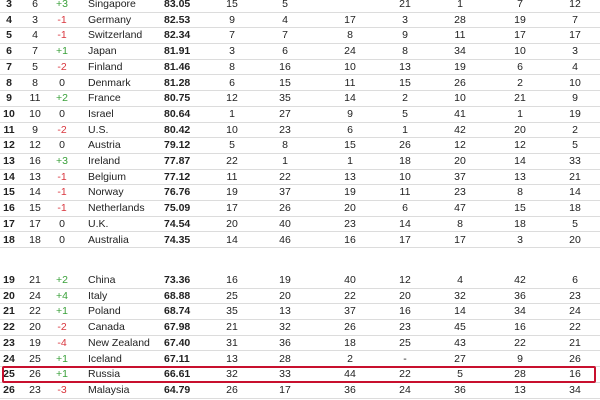 The height and width of the screenshot is (400, 600). What do you see at coordinates (177, 223) in the screenshot?
I see `score: 74.54` at bounding box center [177, 223].